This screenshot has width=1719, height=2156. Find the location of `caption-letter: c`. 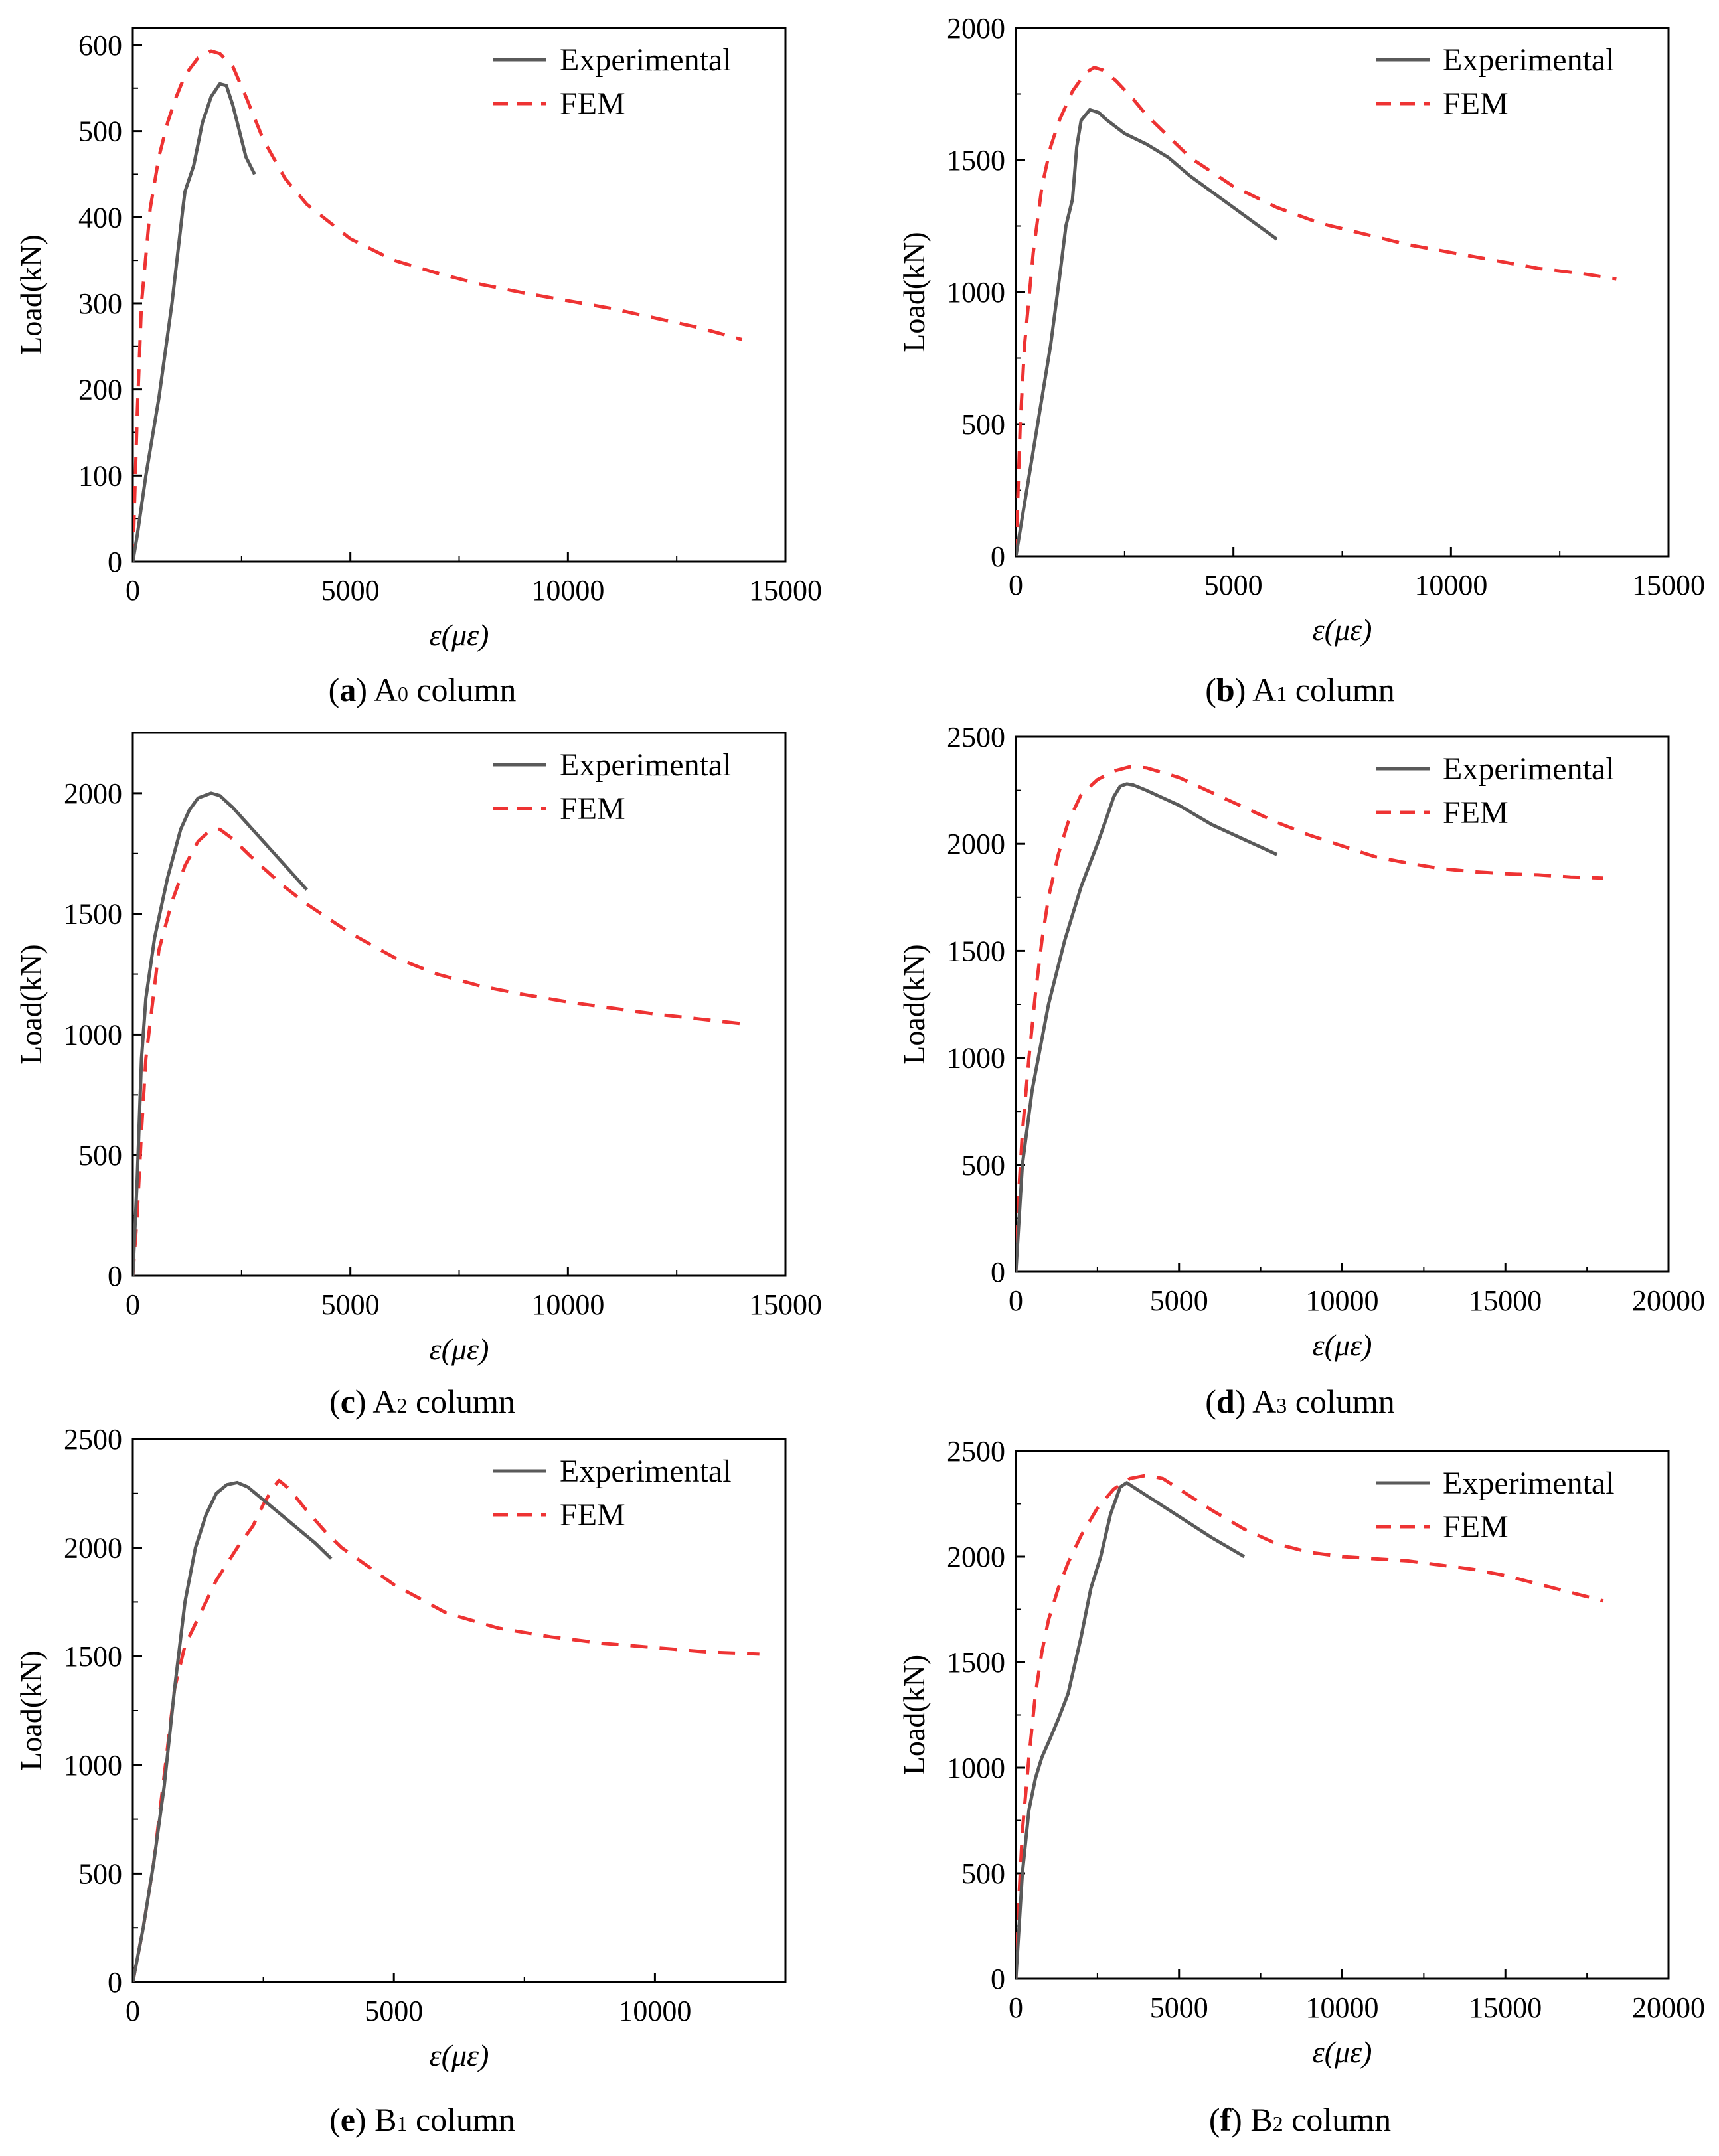

caption-letter: c is located at coordinates (348, 1401).